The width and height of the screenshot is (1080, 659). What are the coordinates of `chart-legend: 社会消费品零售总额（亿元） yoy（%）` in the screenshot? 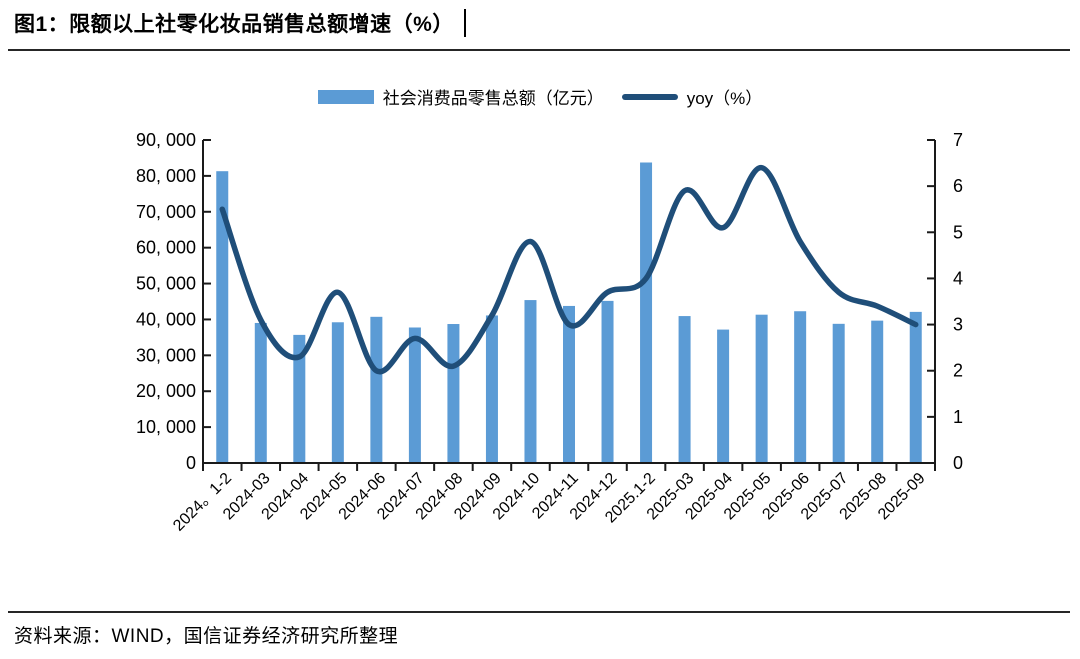 It's located at (540, 96).